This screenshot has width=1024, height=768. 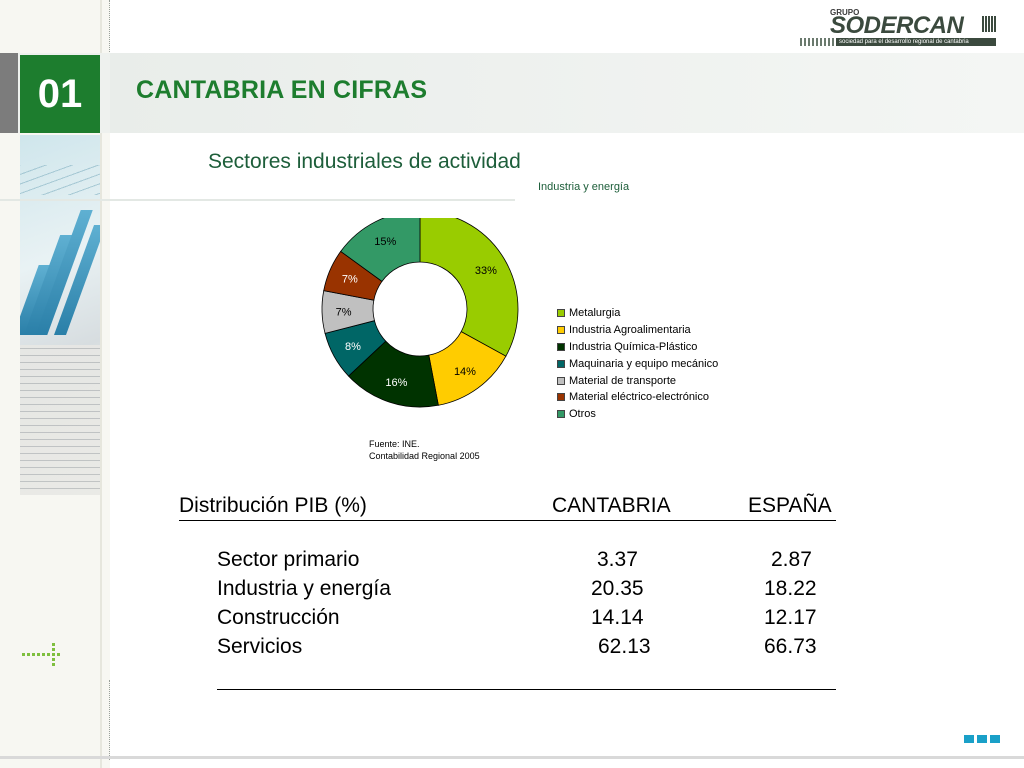 What do you see at coordinates (644, 363) in the screenshot?
I see `legend-label: Maquinaria y equipo mecánico` at bounding box center [644, 363].